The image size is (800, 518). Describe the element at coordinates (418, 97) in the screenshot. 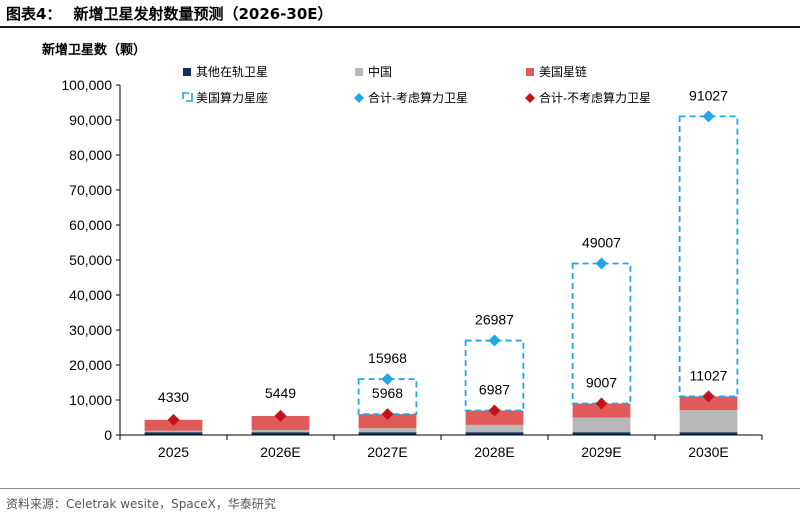

I see `legend-label: 合计-考虑算力卫星` at that location.